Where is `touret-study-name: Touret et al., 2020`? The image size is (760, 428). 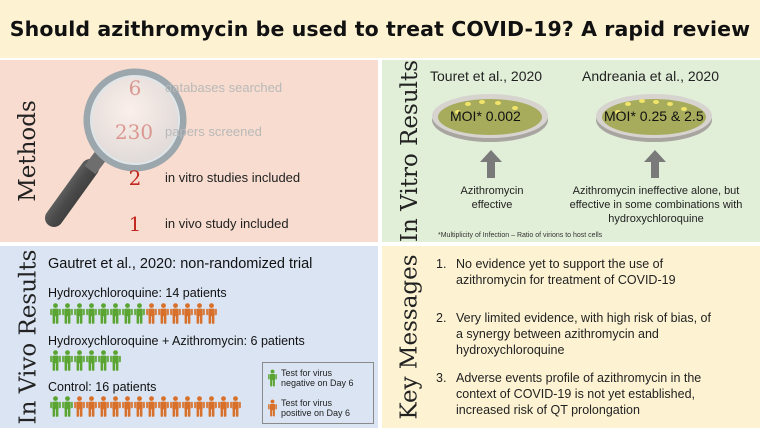 touret-study-name: Touret et al., 2020 is located at coordinates (486, 76).